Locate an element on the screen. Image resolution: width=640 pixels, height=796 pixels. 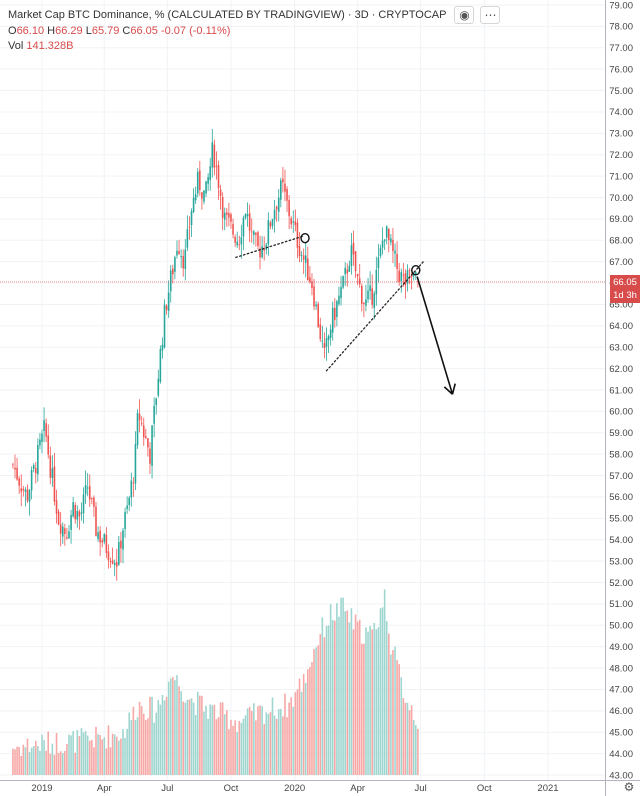
marker-circle is located at coordinates (416, 270).